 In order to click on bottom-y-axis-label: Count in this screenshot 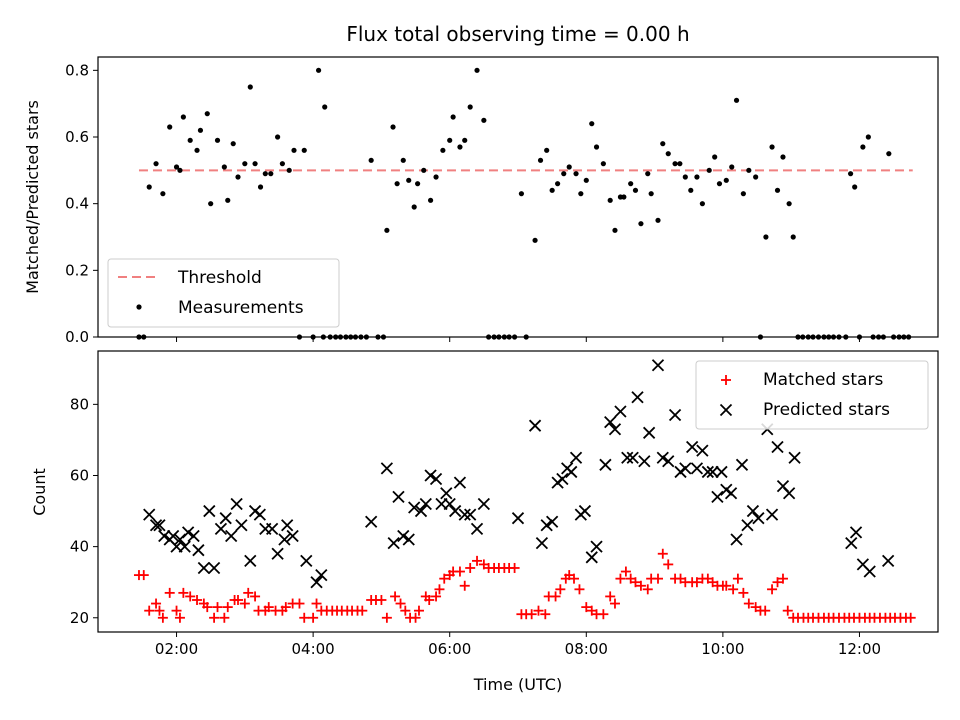, I will do `click(39, 492)`.